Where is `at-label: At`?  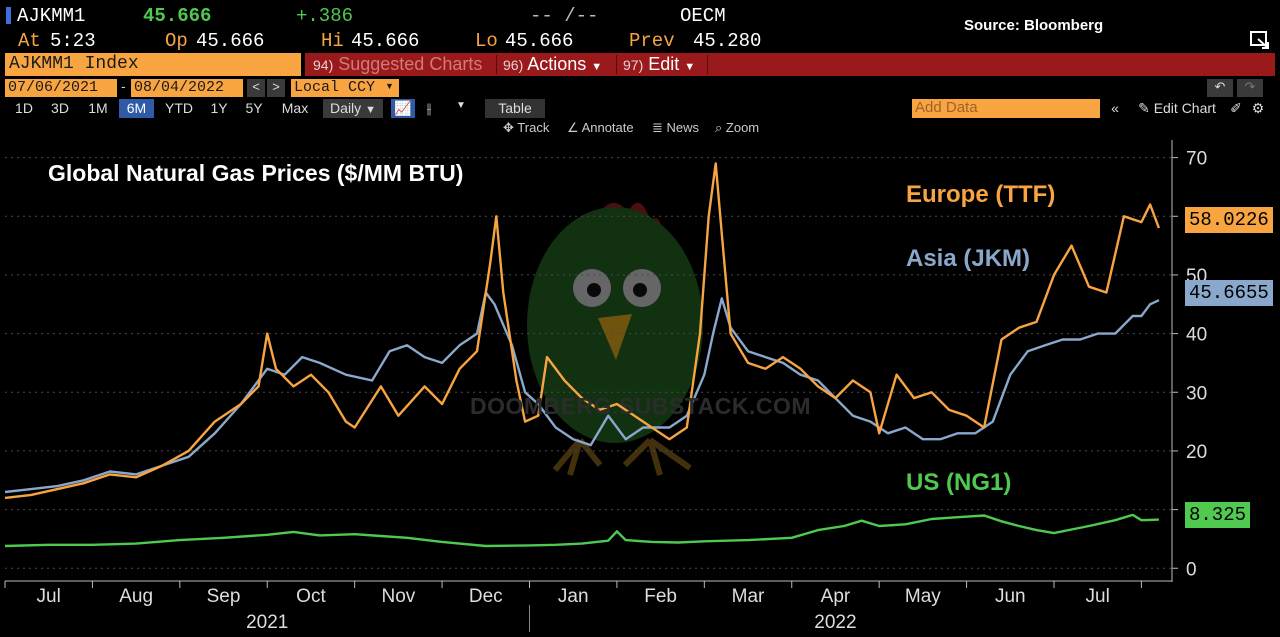 at-label: At is located at coordinates (29, 41).